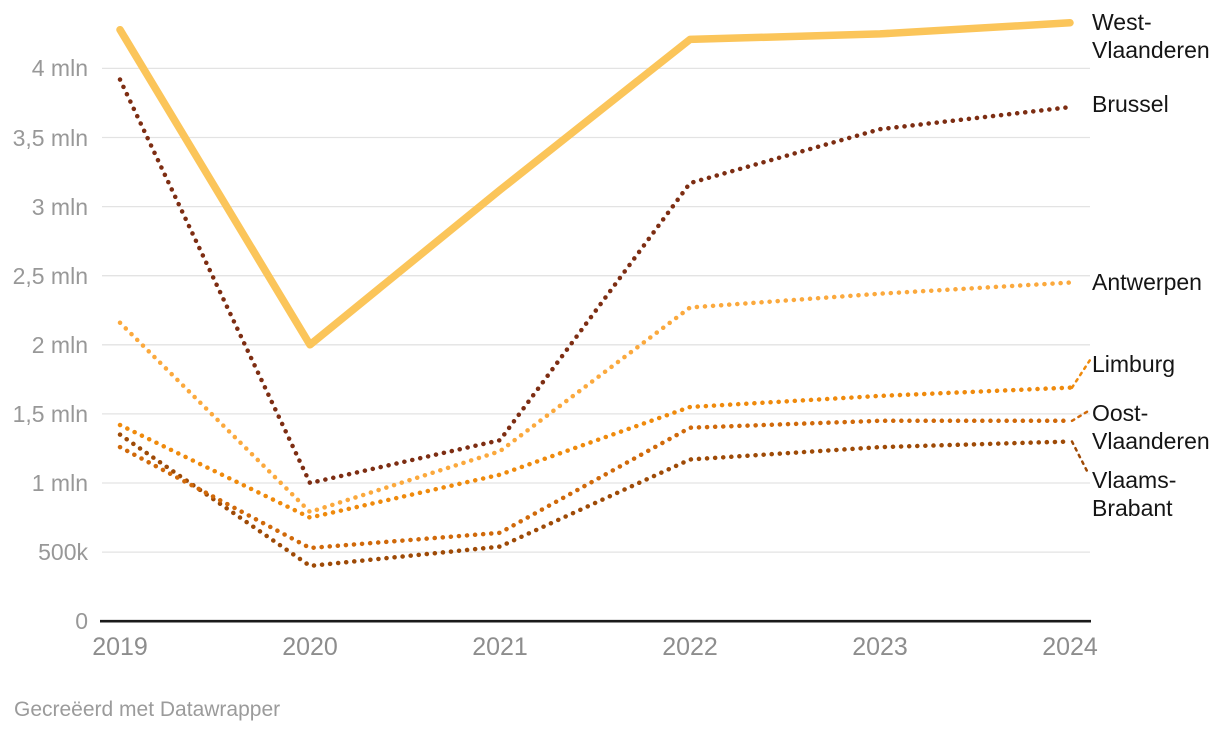  I want to click on x-axis-tick-label: 2021, so click(500, 647).